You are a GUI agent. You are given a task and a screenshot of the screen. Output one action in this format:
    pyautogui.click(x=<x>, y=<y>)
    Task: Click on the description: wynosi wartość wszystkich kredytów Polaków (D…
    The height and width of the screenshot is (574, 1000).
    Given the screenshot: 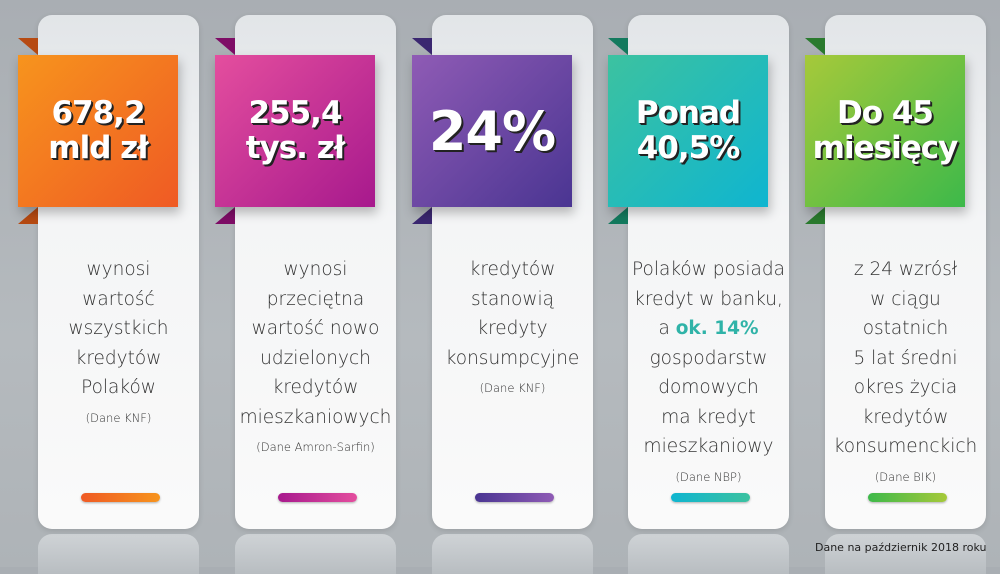 What is the action you would take?
    pyautogui.click(x=118, y=344)
    